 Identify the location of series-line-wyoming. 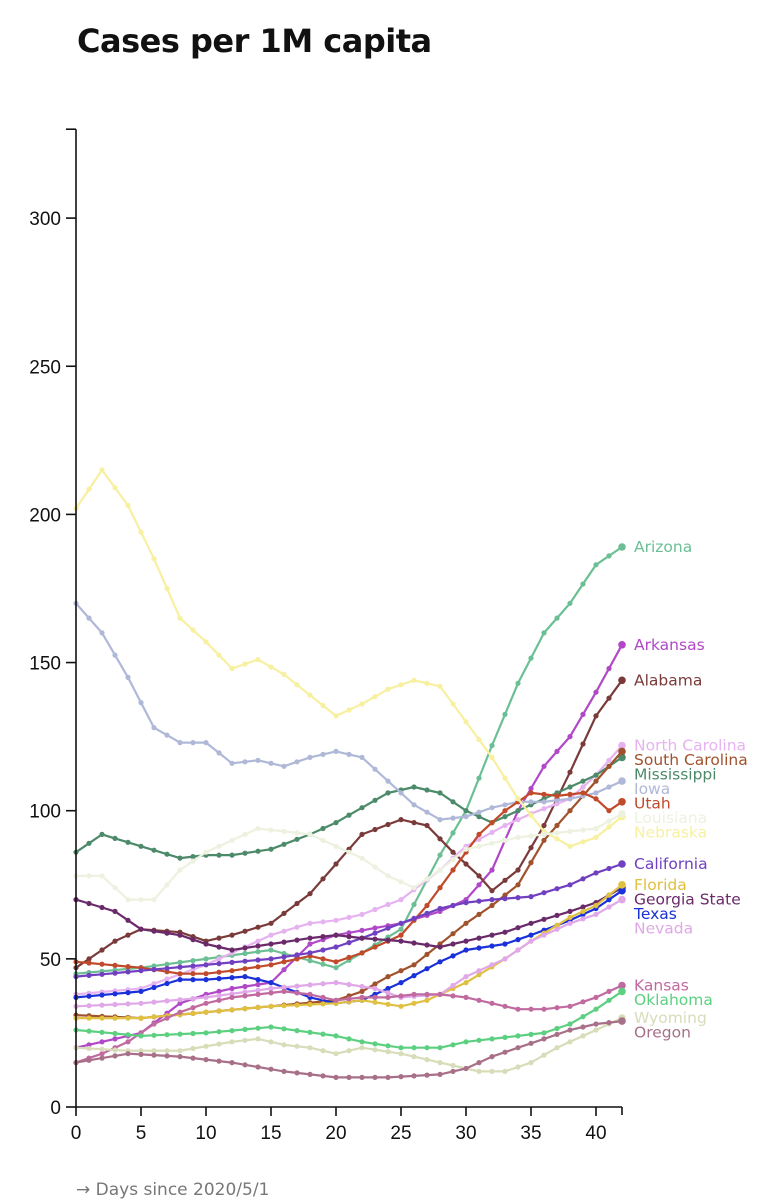
(349, 1045).